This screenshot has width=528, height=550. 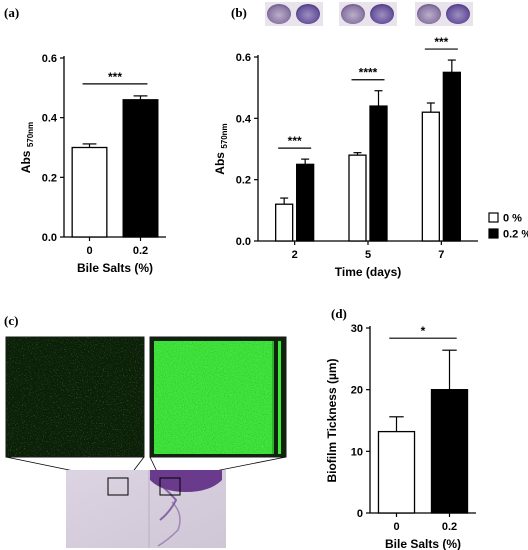 I want to click on well-day5-bile, so click(x=382, y=14).